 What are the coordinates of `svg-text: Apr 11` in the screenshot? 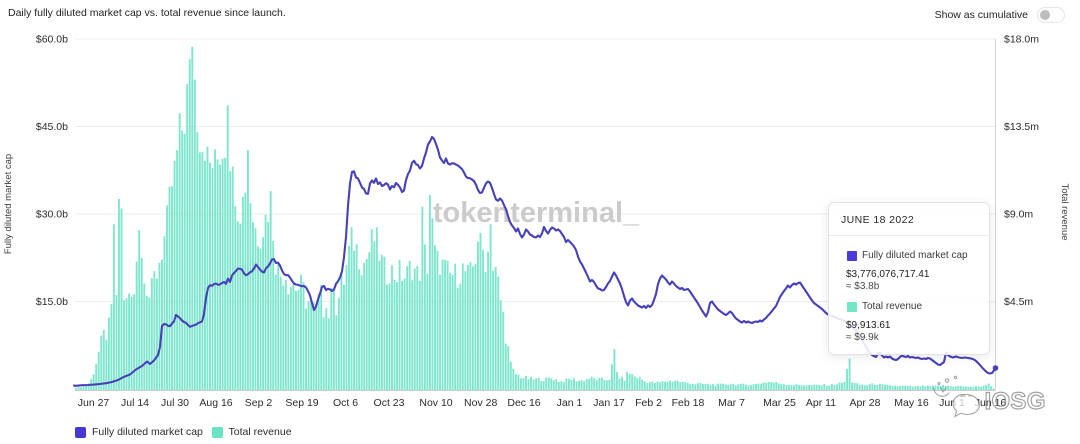 It's located at (821, 403).